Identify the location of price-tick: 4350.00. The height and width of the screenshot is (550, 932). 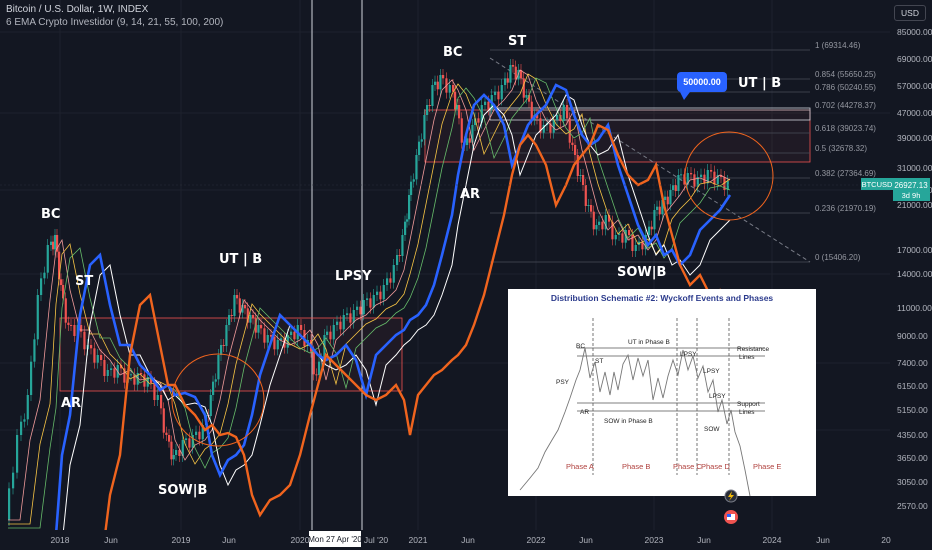
(912, 435).